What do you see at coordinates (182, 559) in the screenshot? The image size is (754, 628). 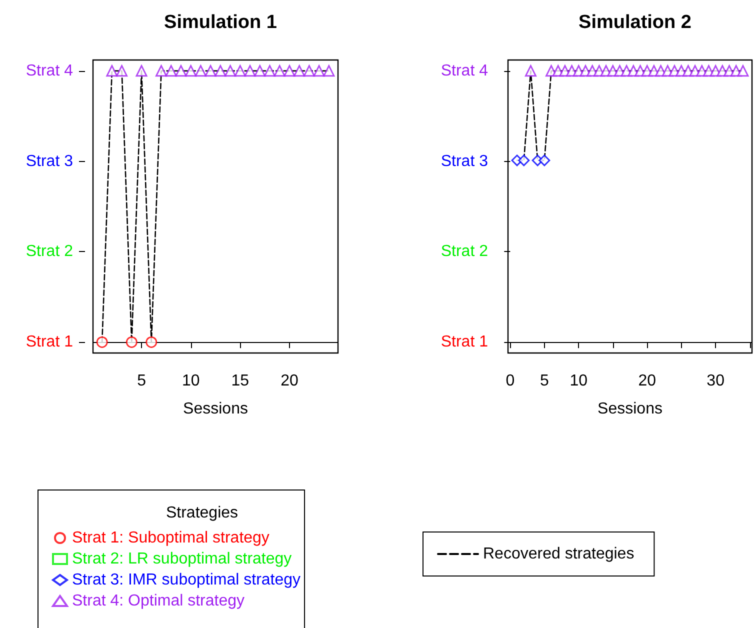 I see `legend-label: Strat 2: LR suboptimal strategy` at bounding box center [182, 559].